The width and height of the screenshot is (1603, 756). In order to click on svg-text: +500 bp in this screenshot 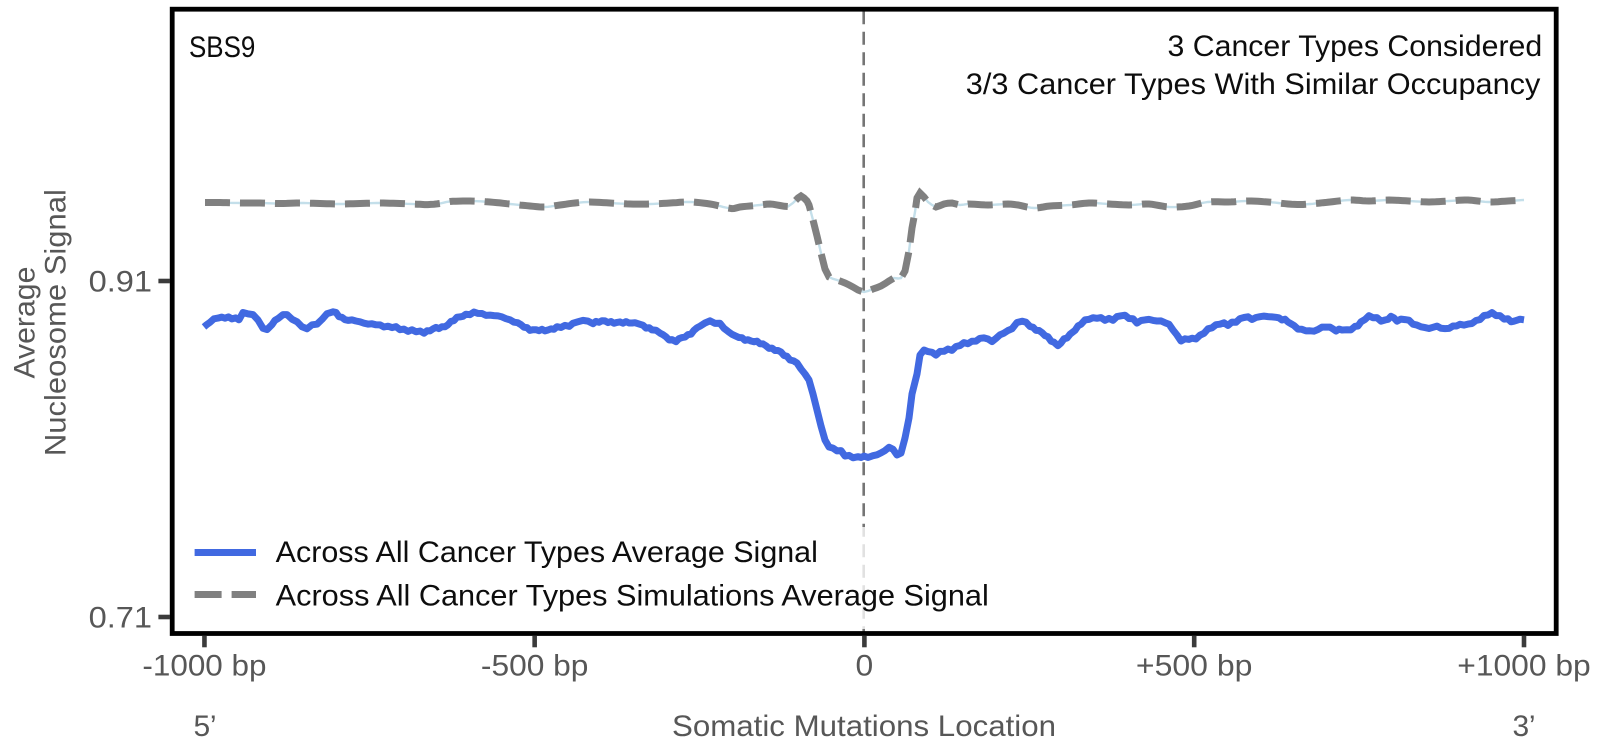, I will do `click(1194, 665)`.